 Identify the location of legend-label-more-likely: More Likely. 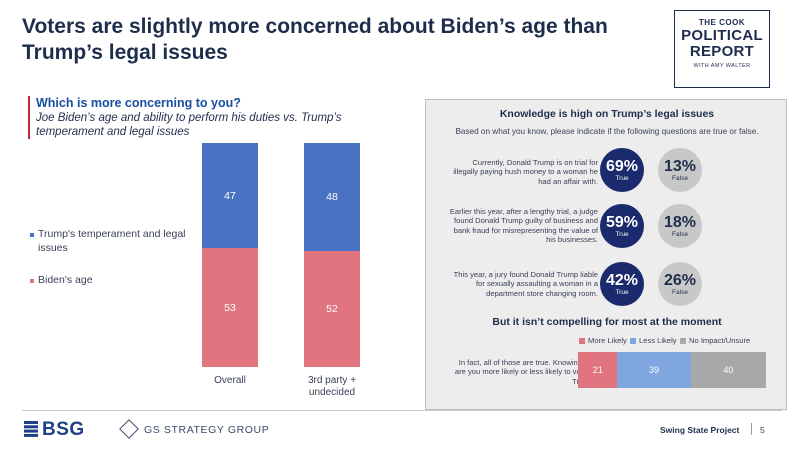
(607, 340).